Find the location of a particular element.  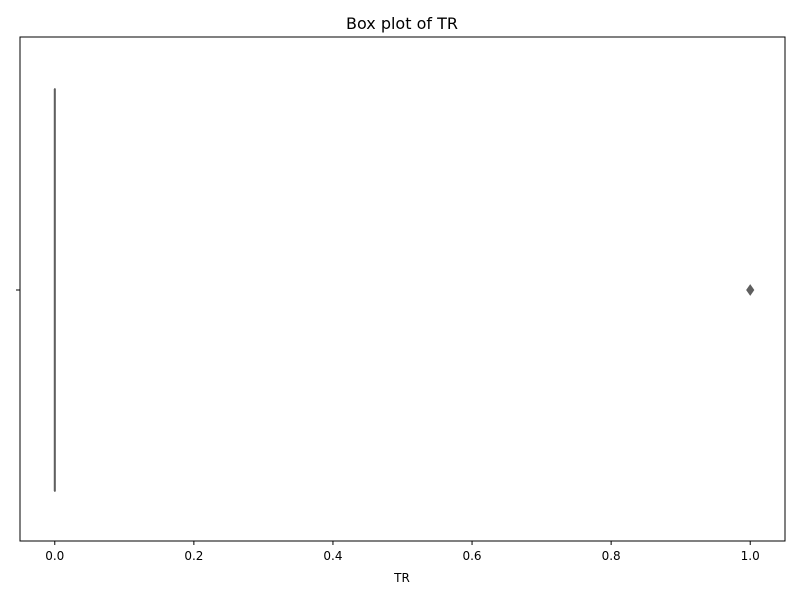

x-axis-ticks: 0.0 0.2 0.4 0.6 0.8 1.0 is located at coordinates (402, 552).